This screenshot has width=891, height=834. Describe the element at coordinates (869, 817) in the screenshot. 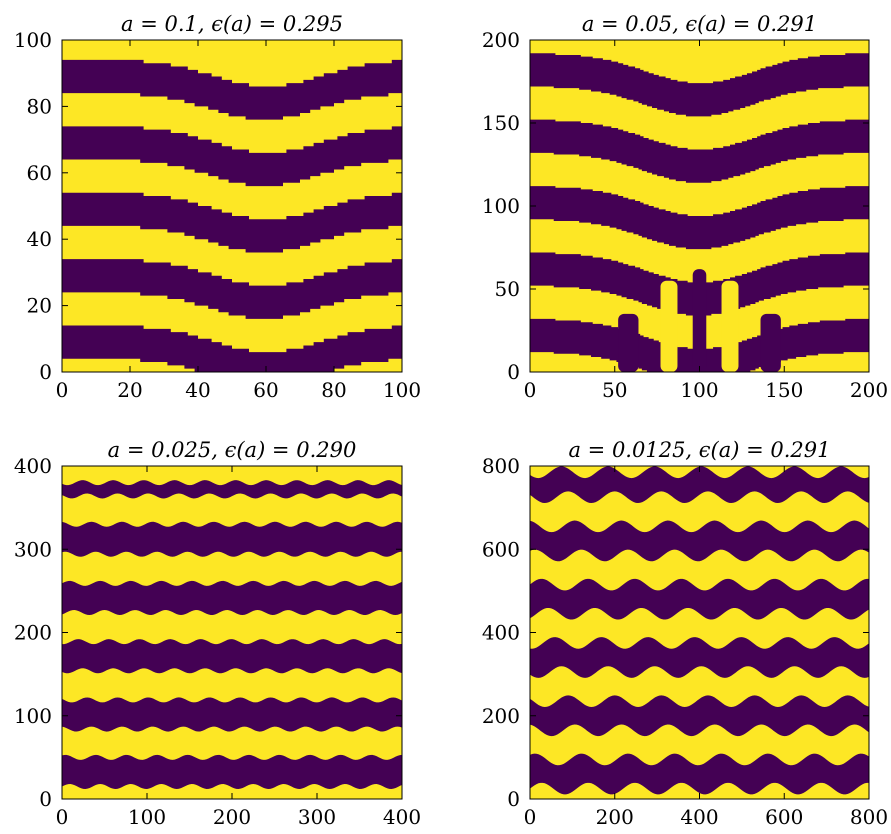

I see `x-tick-label: 800` at that location.